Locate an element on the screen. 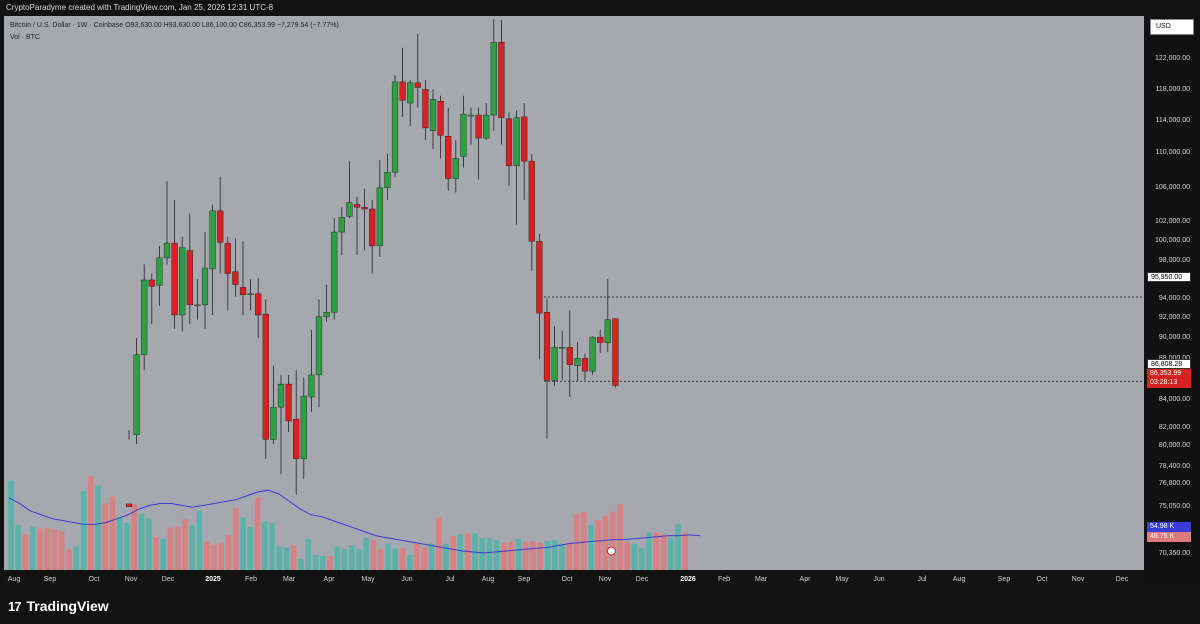 This screenshot has height=624, width=1200. price-tick-label: 110,000.00 is located at coordinates (1172, 152).